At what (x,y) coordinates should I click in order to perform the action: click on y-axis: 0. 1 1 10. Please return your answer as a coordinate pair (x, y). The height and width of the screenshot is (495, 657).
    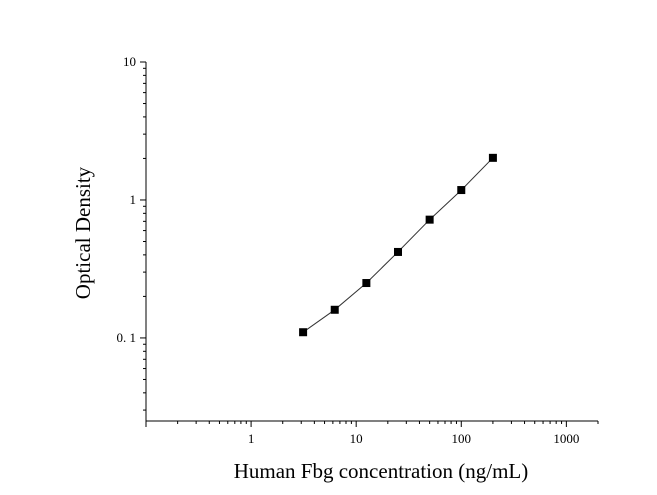
    Looking at the image, I should click on (132, 237).